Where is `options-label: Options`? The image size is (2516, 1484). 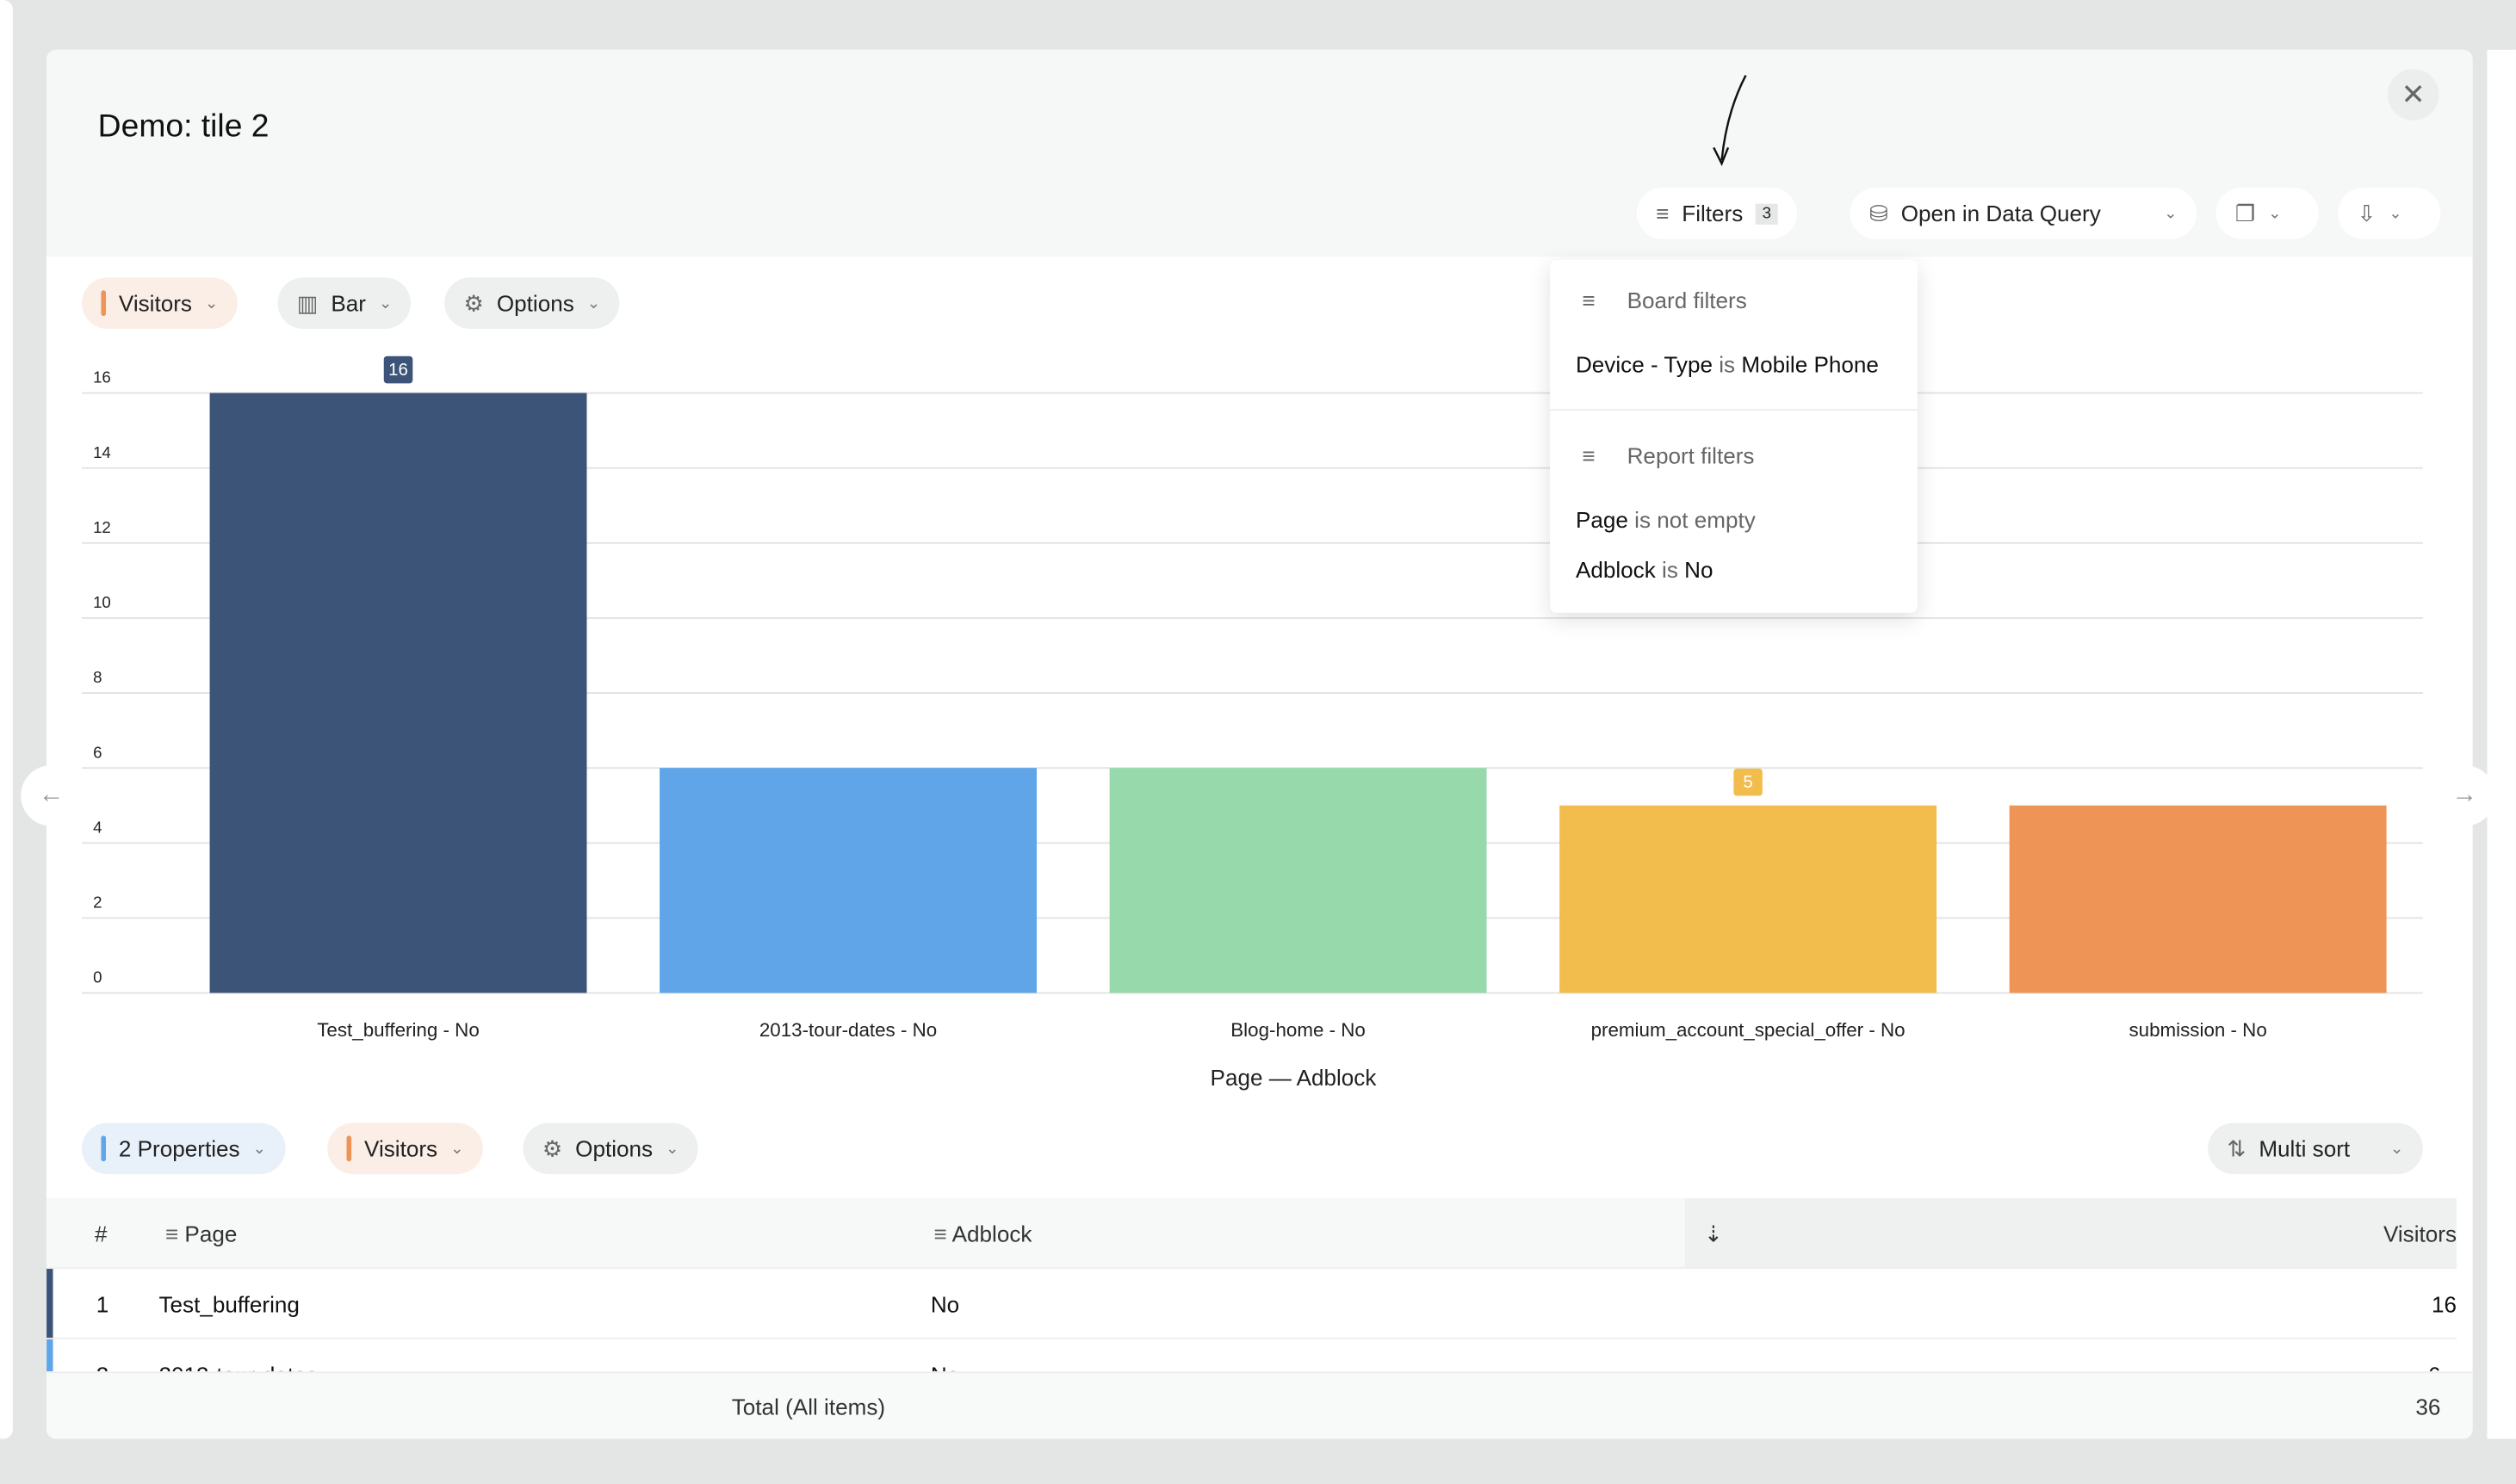 options-label: Options is located at coordinates (535, 303).